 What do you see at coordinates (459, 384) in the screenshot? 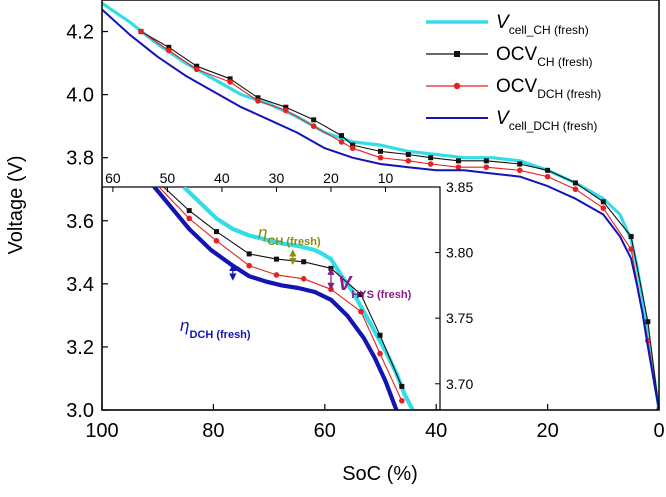
I see `inset-y-tick-label: 3.70` at bounding box center [459, 384].